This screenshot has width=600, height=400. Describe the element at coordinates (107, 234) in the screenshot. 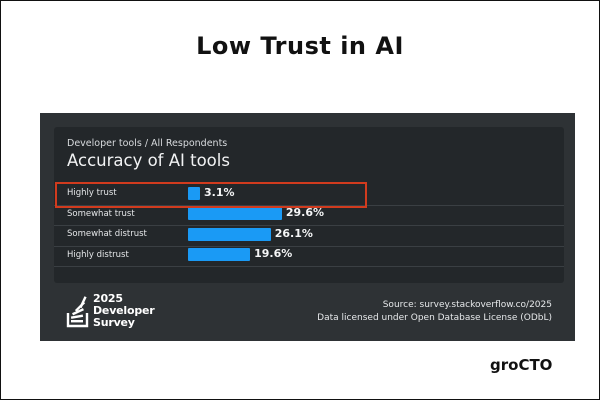

I see `category-label: Somewhat distrust` at that location.